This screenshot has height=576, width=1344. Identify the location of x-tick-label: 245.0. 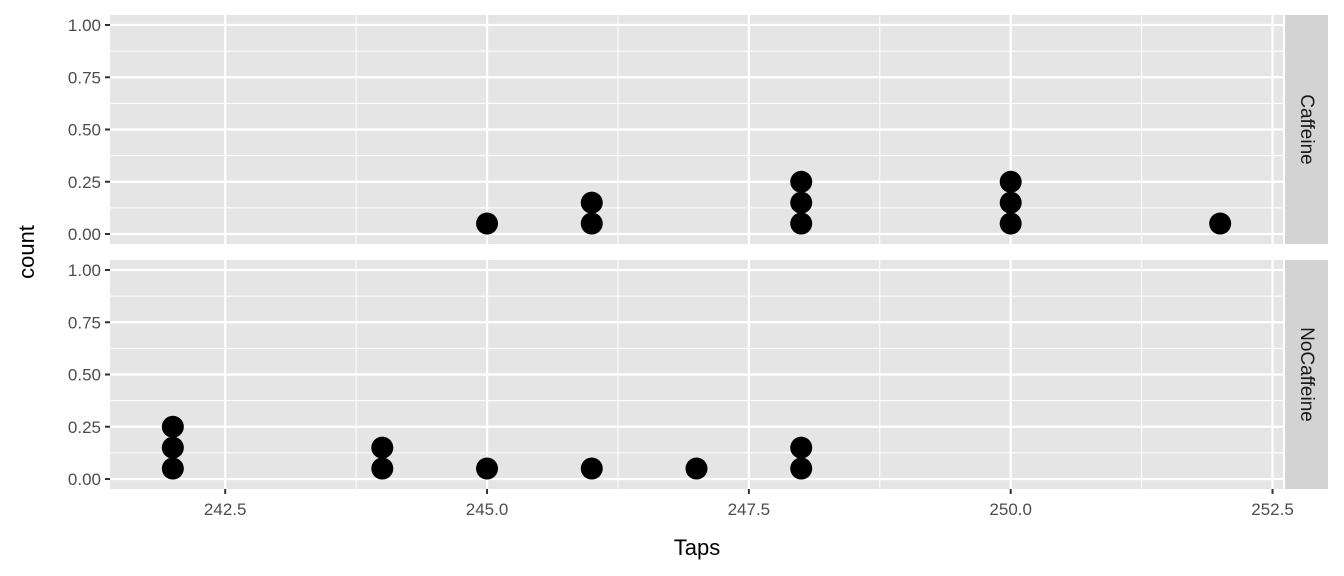
(487, 509).